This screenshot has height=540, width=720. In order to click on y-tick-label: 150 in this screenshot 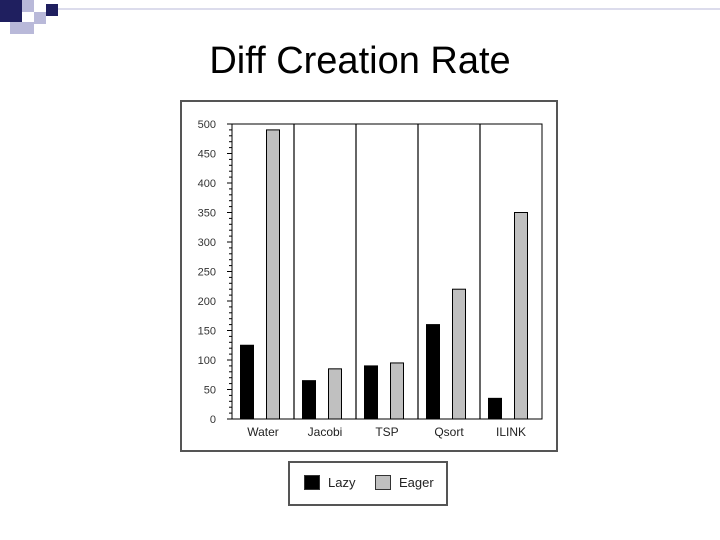, I will do `click(207, 332)`.